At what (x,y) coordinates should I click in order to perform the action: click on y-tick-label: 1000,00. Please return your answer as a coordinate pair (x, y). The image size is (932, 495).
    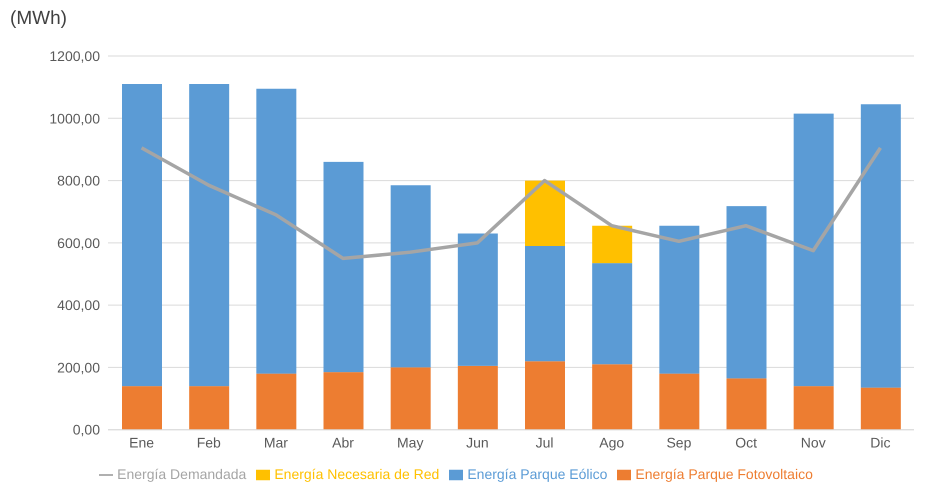
    Looking at the image, I should click on (74, 118).